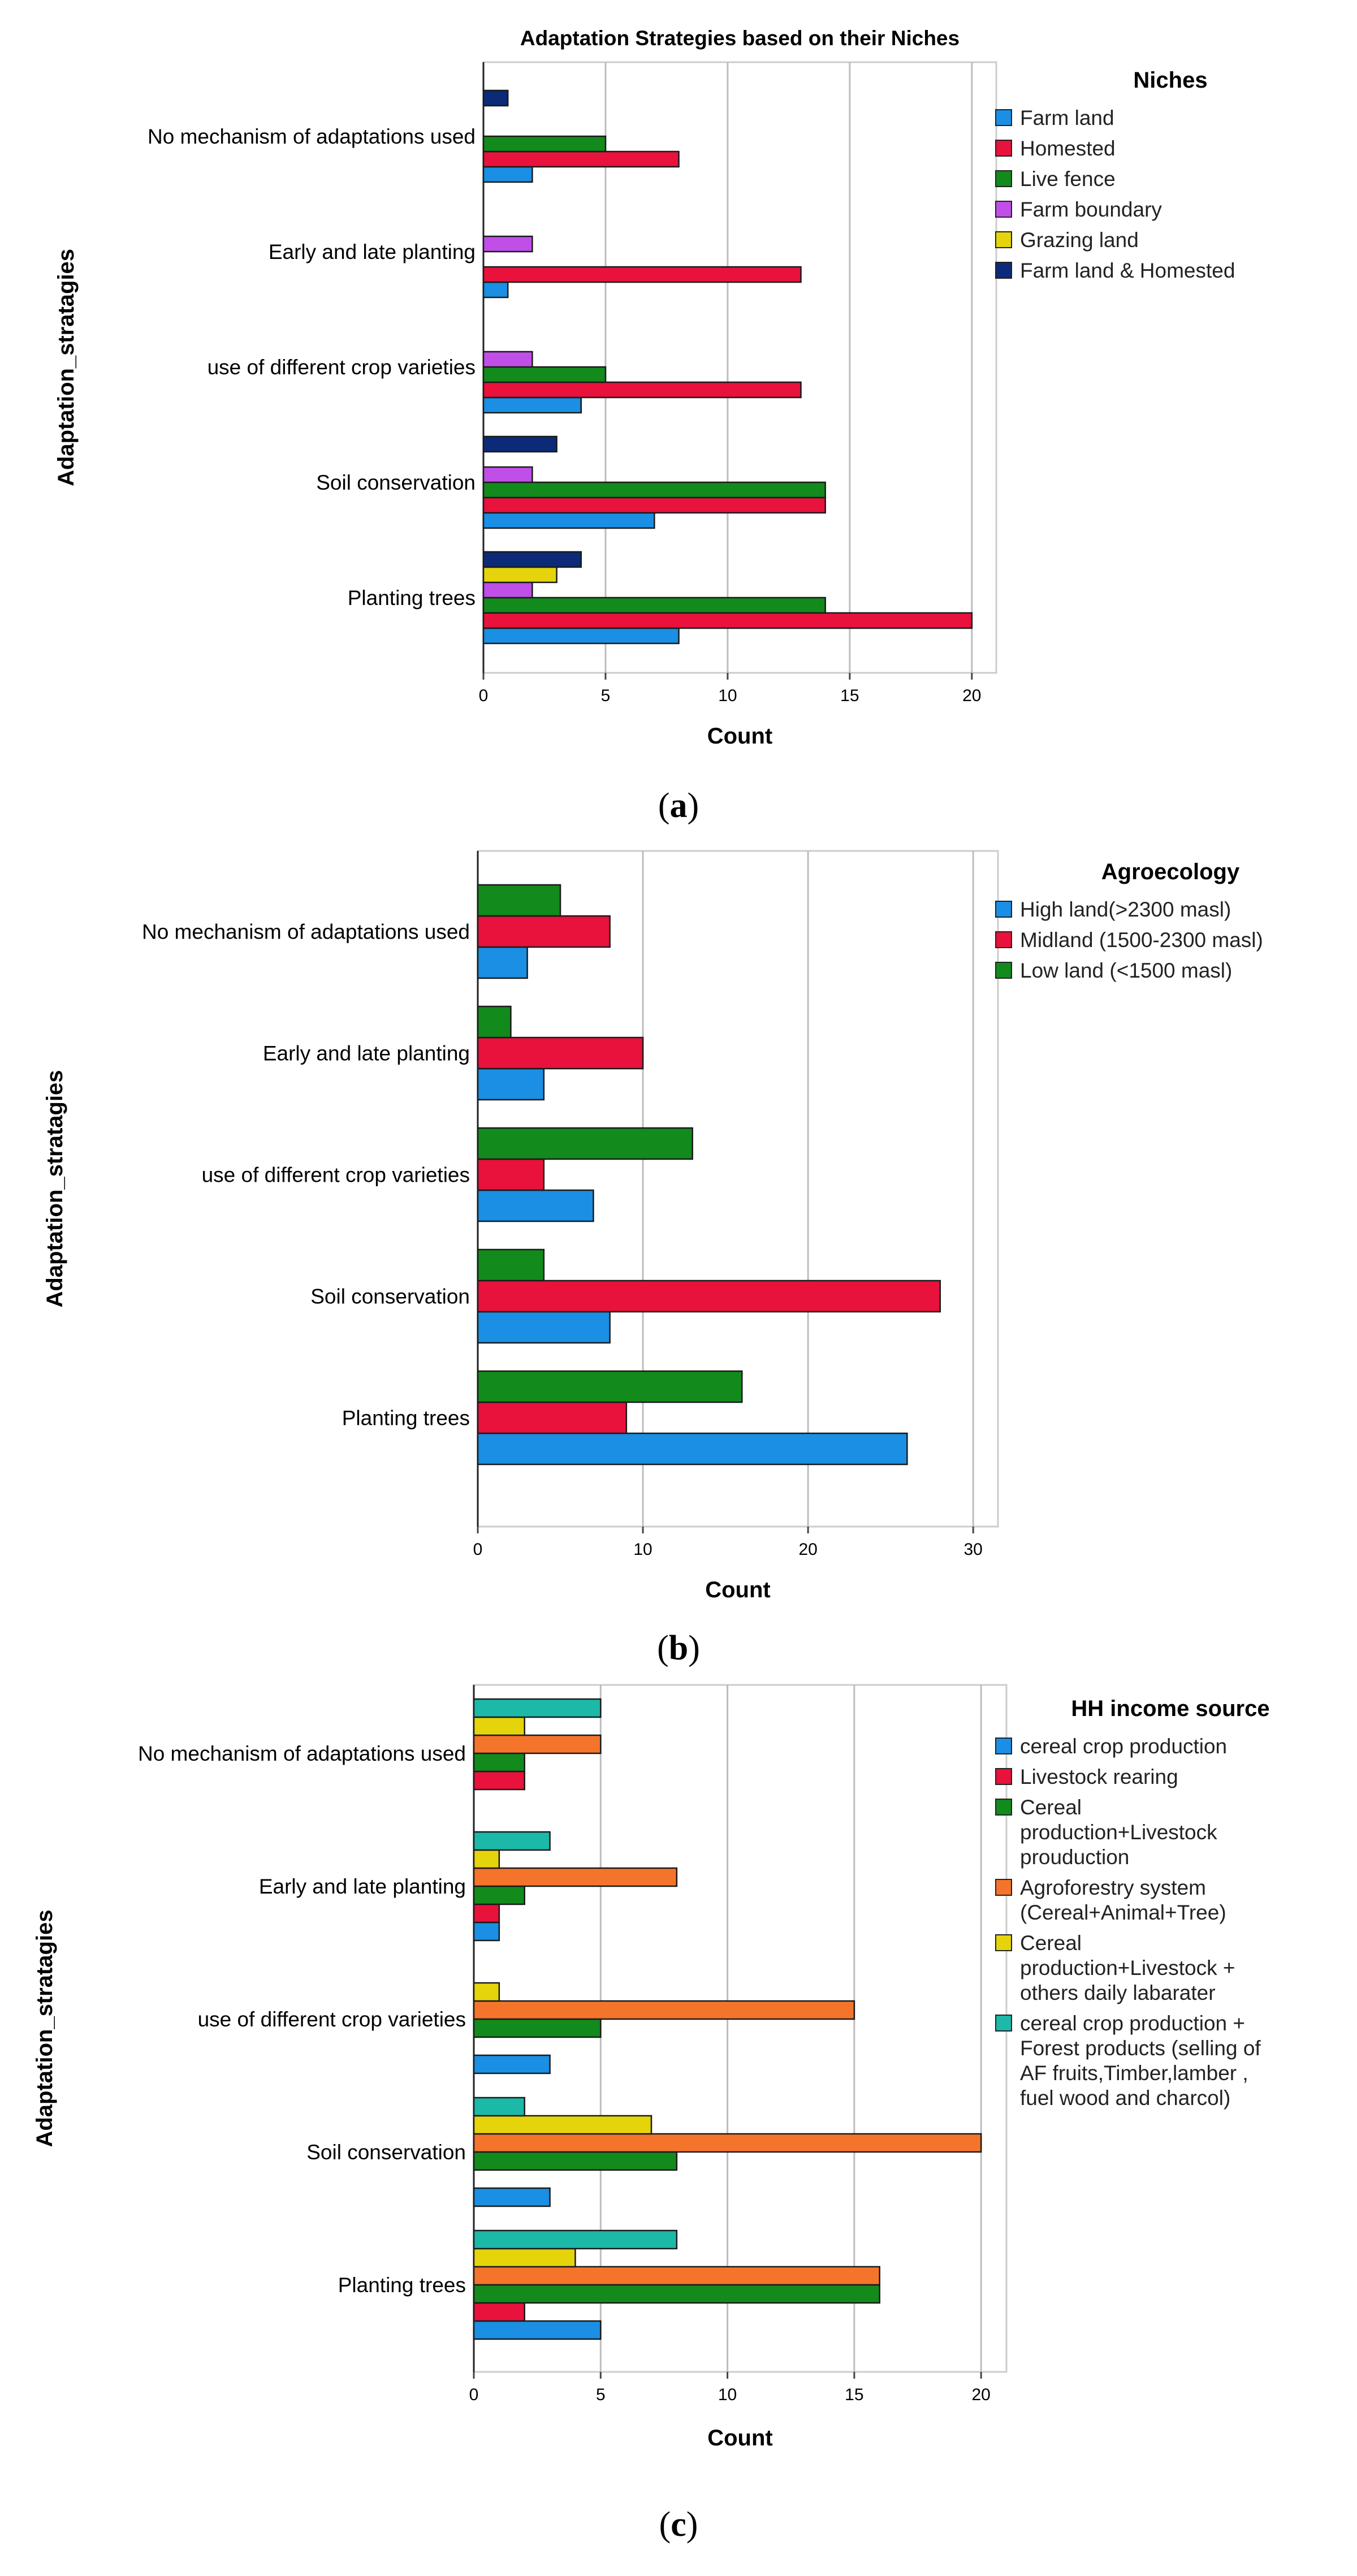 Image resolution: width=1357 pixels, height=2576 pixels. What do you see at coordinates (678, 805) in the screenshot?
I see `caption-letter: a` at bounding box center [678, 805].